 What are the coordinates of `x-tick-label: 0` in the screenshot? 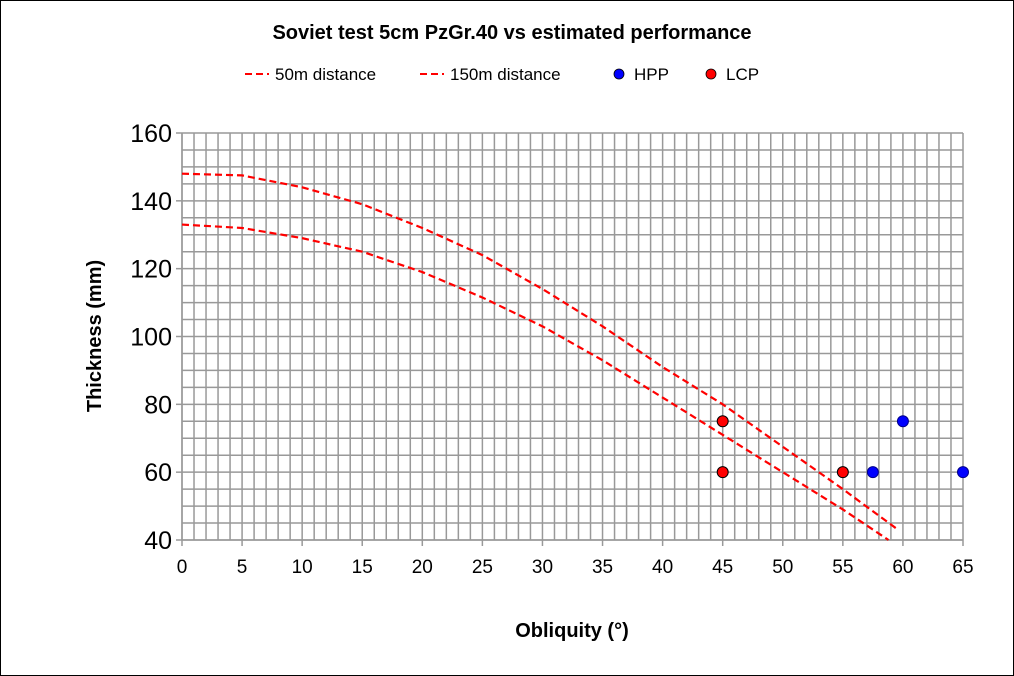 It's located at (182, 567).